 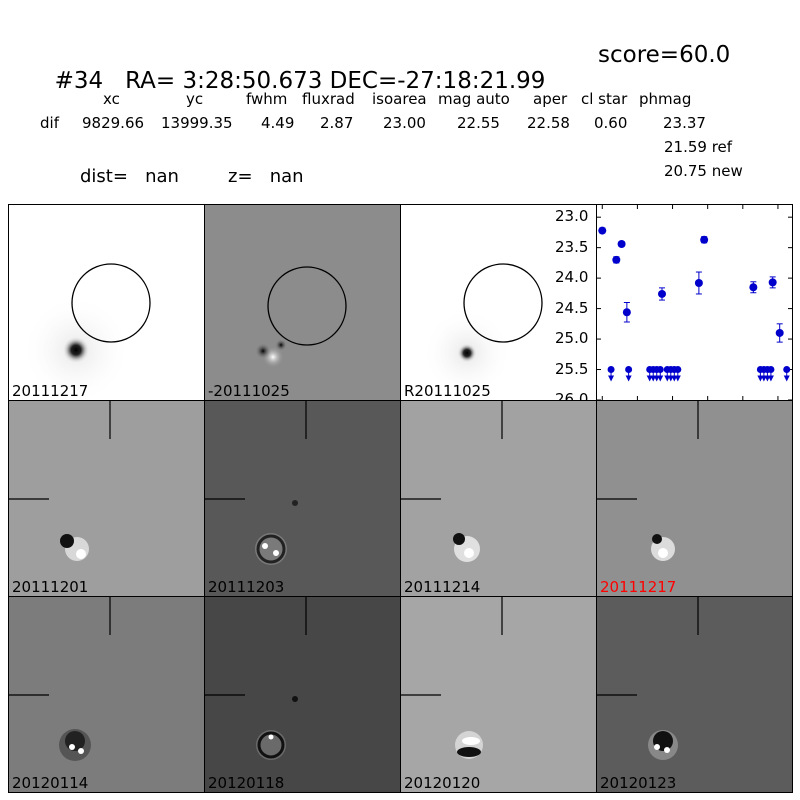 I want to click on ra-value: RA= 3:28:50.673, so click(x=224, y=81).